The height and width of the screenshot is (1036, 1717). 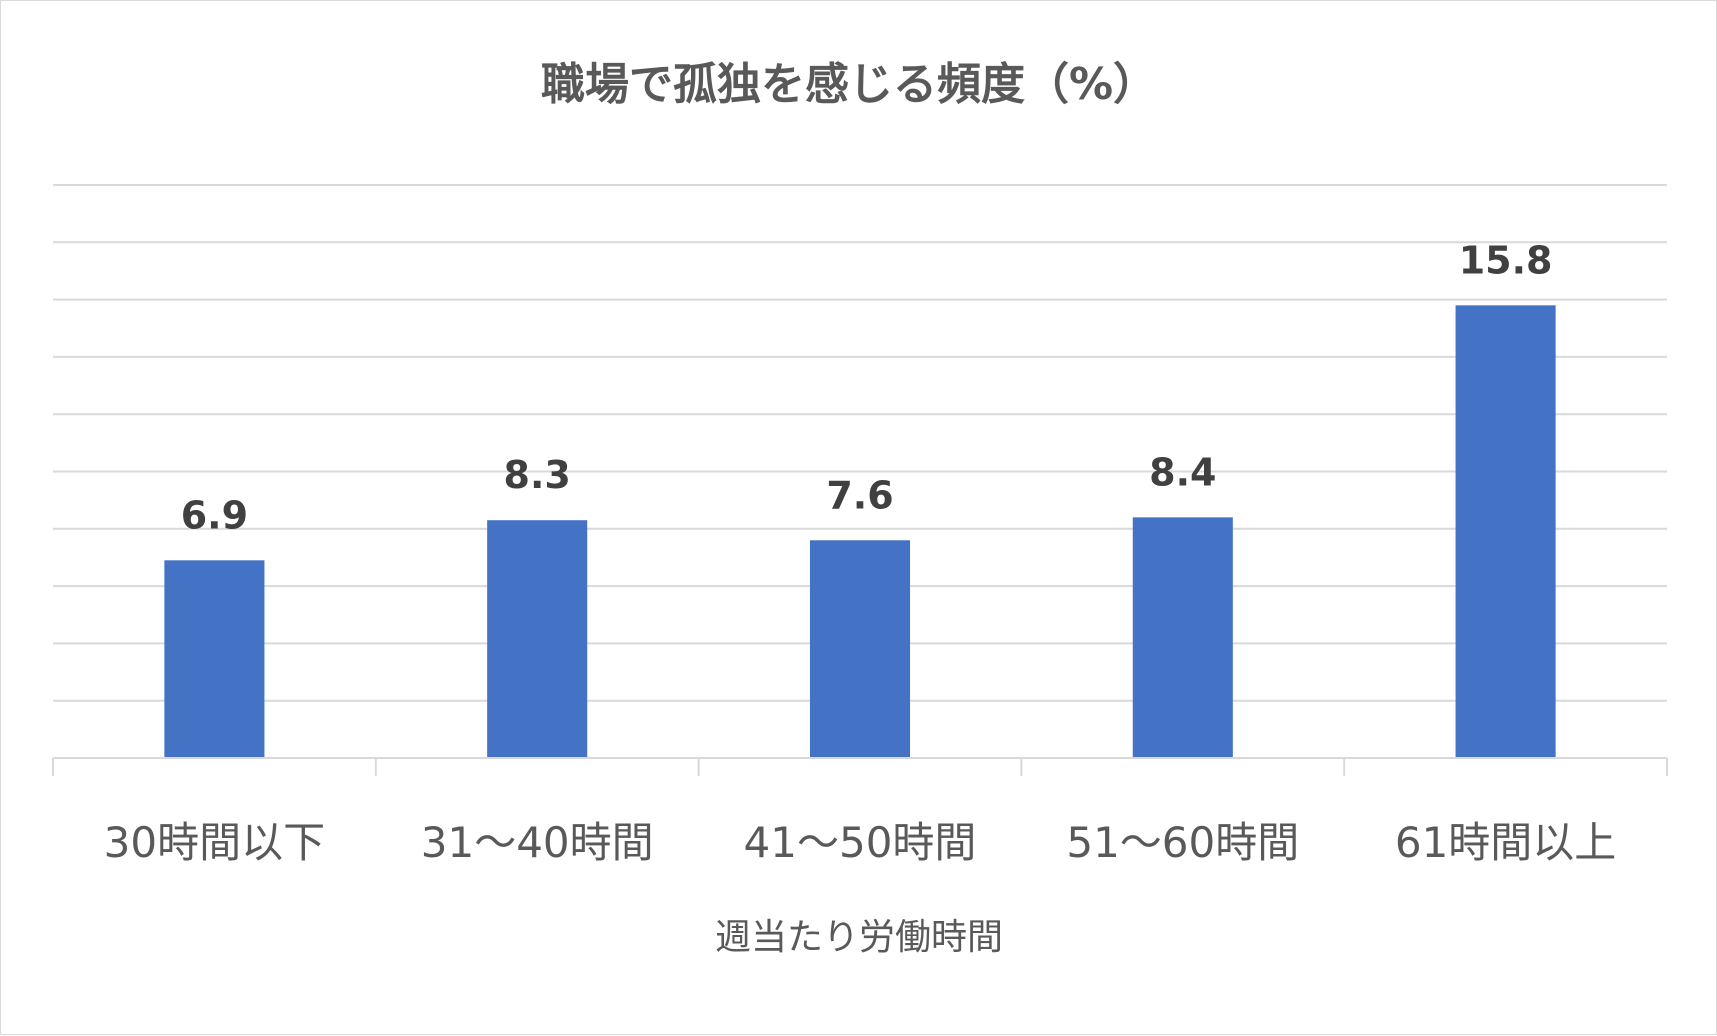 I want to click on x-tick-label-3: 41～50時間, so click(x=860, y=842).